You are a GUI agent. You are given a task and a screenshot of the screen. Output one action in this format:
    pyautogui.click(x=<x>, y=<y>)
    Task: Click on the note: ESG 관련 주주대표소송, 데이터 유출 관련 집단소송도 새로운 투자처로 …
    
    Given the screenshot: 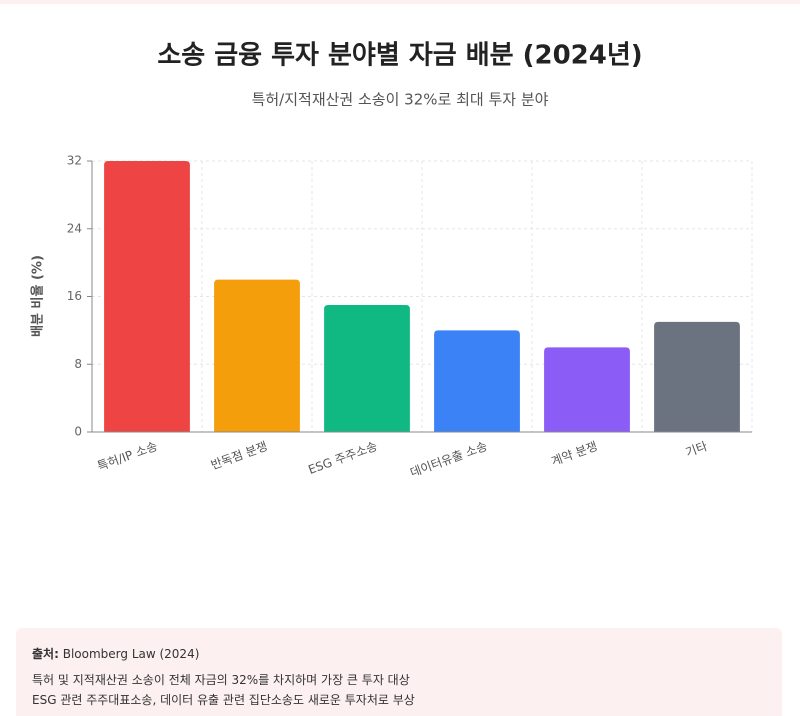 What is the action you would take?
    pyautogui.click(x=223, y=700)
    